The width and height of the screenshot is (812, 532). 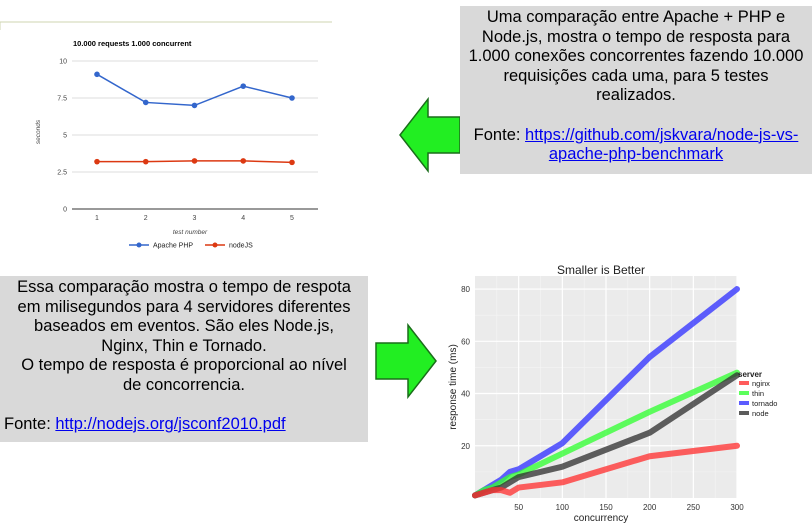 What do you see at coordinates (750, 374) in the screenshot?
I see `legend-title: server` at bounding box center [750, 374].